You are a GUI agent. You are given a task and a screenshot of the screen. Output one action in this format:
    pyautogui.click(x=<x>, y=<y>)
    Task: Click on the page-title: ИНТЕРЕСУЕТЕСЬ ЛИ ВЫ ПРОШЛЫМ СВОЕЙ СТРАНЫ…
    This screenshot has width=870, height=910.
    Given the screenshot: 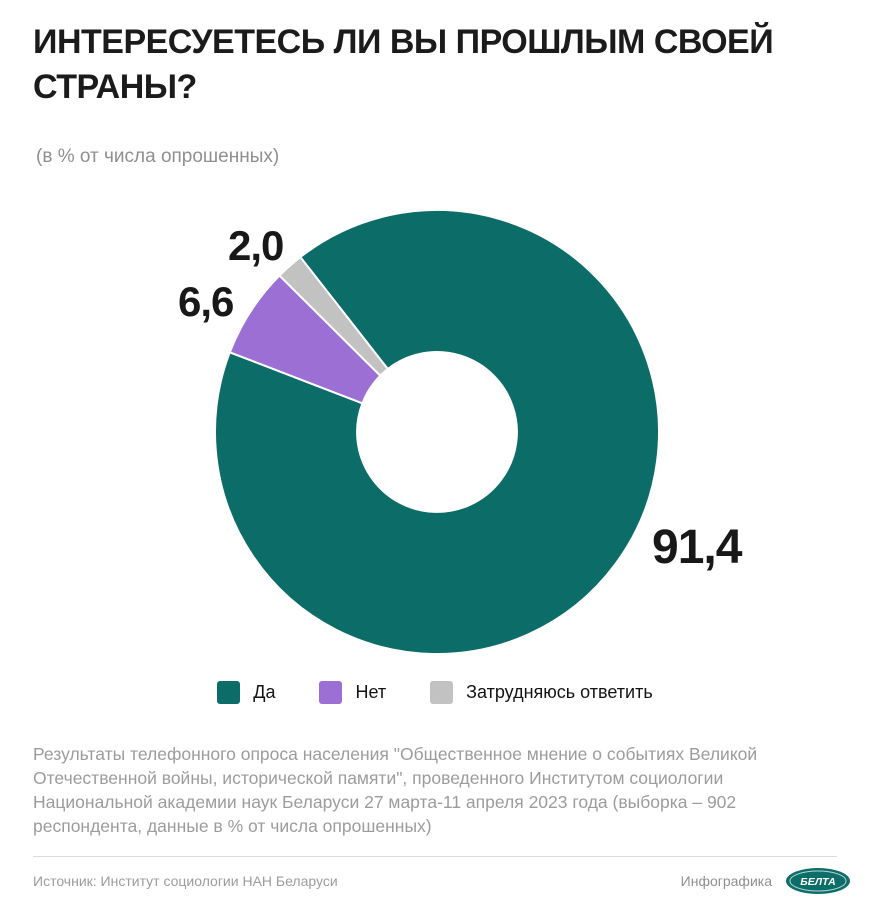 What is the action you would take?
    pyautogui.click(x=403, y=64)
    